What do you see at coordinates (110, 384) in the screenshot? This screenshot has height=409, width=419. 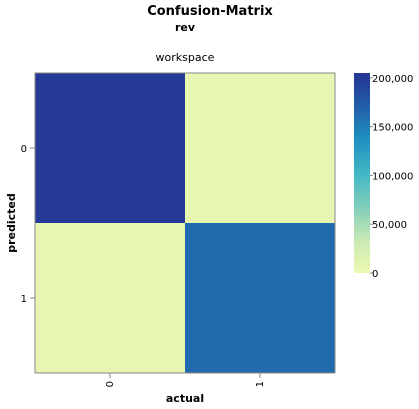 I see `x-tick-label-0: 0` at bounding box center [110, 384].